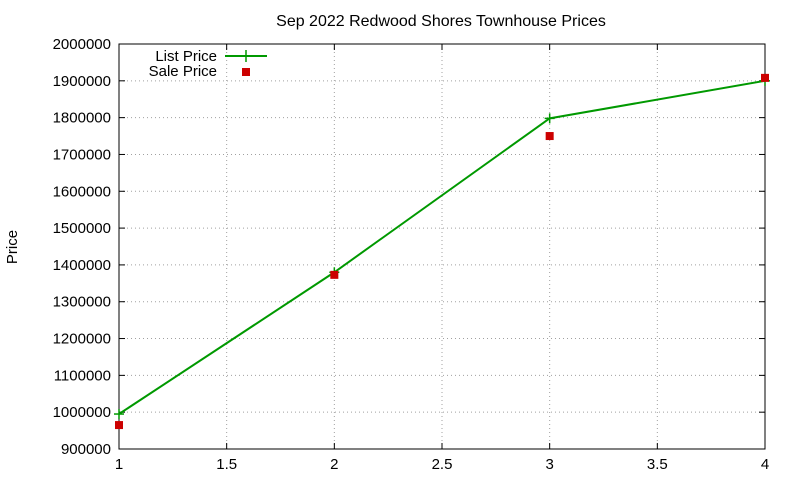  I want to click on x-tick-label: 2.5, so click(442, 464).